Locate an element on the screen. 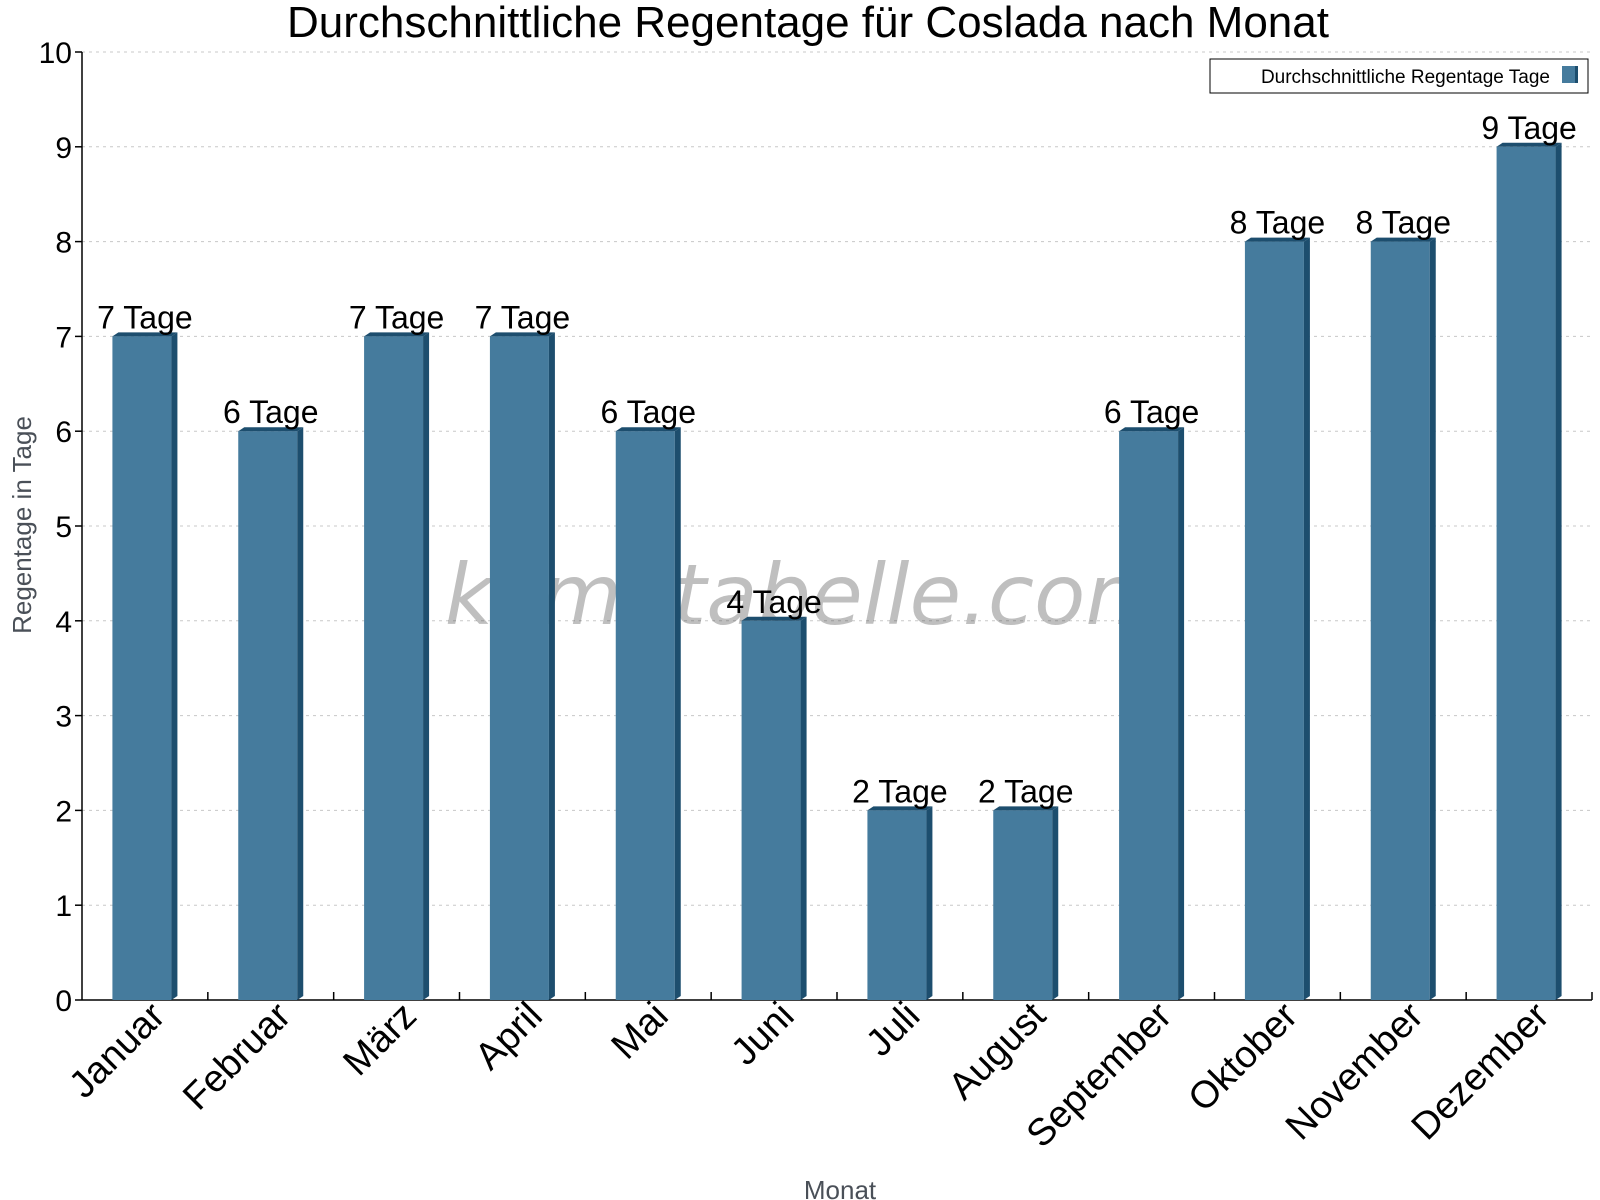 This screenshot has width=1600, height=1200. y-tick-label: 6 is located at coordinates (63, 432).